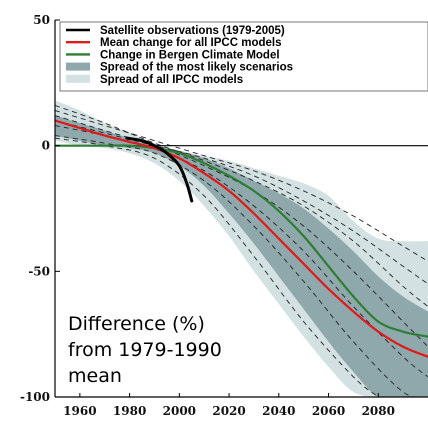 The image size is (428, 422). What do you see at coordinates (190, 55) in the screenshot?
I see `legend-label: Change in Bergen Climate Model` at bounding box center [190, 55].